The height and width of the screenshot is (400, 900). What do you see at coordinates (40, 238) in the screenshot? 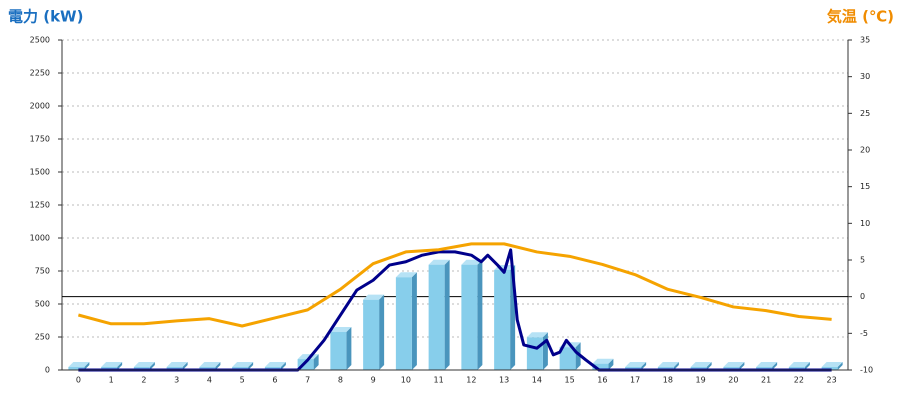
I see `y-tick-label: 1000` at bounding box center [40, 238].